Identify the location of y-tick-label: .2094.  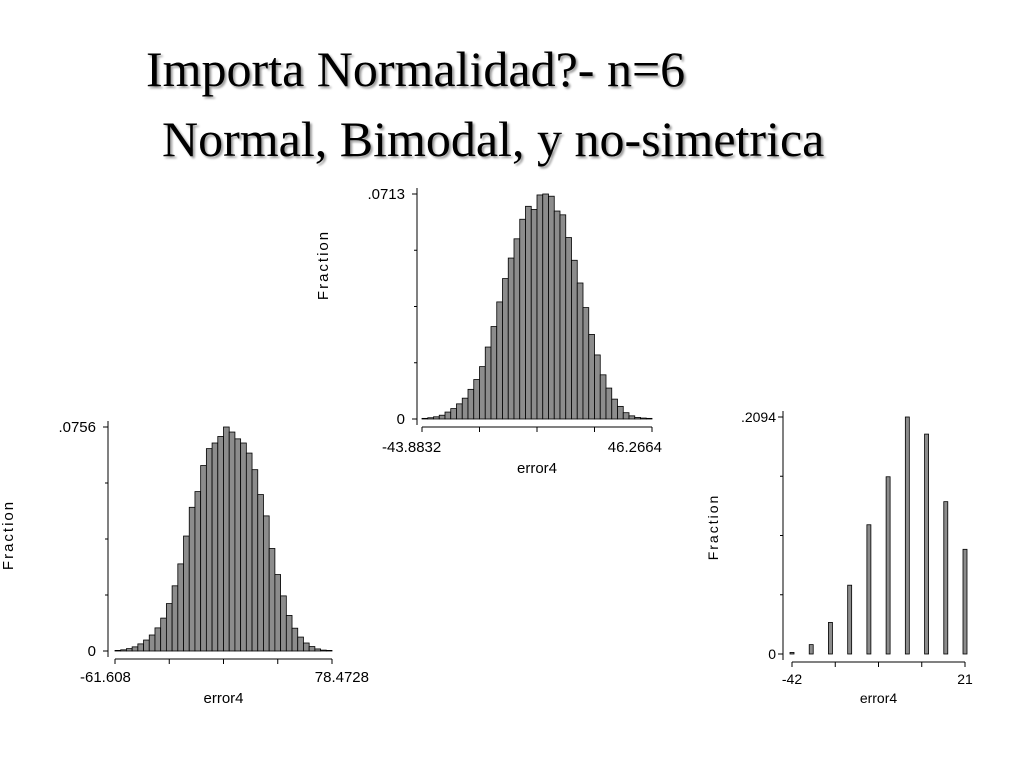
(758, 417).